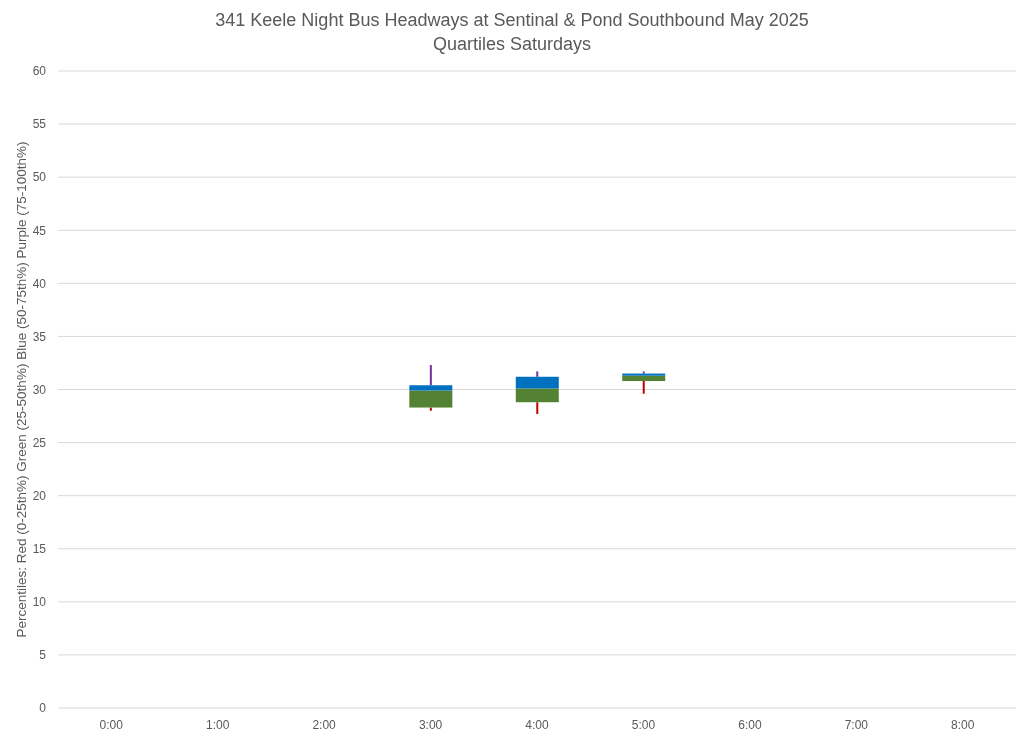 This screenshot has height=742, width=1024. Describe the element at coordinates (39, 389) in the screenshot. I see `y-tick-label: 30` at that location.